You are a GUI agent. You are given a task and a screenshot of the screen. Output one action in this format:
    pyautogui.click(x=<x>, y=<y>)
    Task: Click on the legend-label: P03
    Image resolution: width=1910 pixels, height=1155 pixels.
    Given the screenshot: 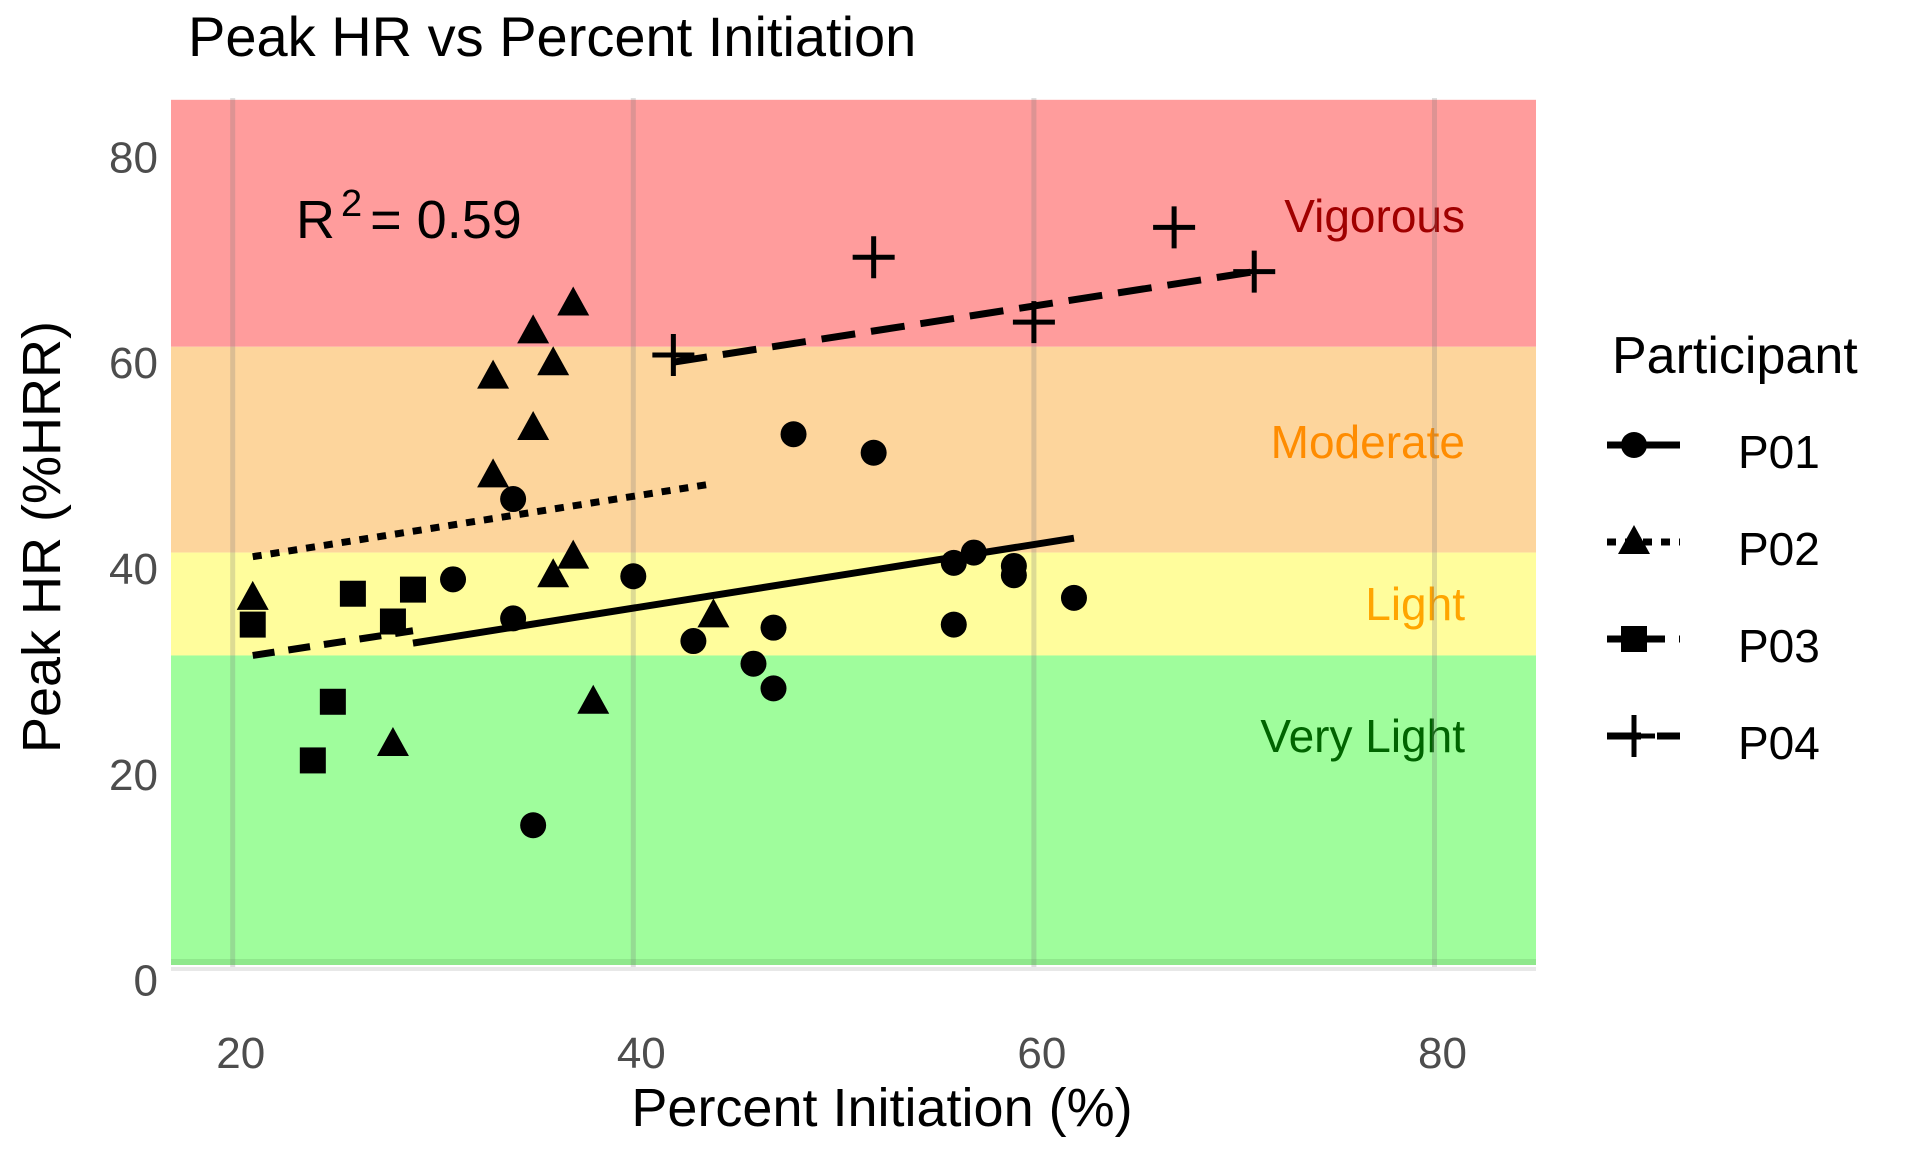 What is the action you would take?
    pyautogui.click(x=1779, y=646)
    